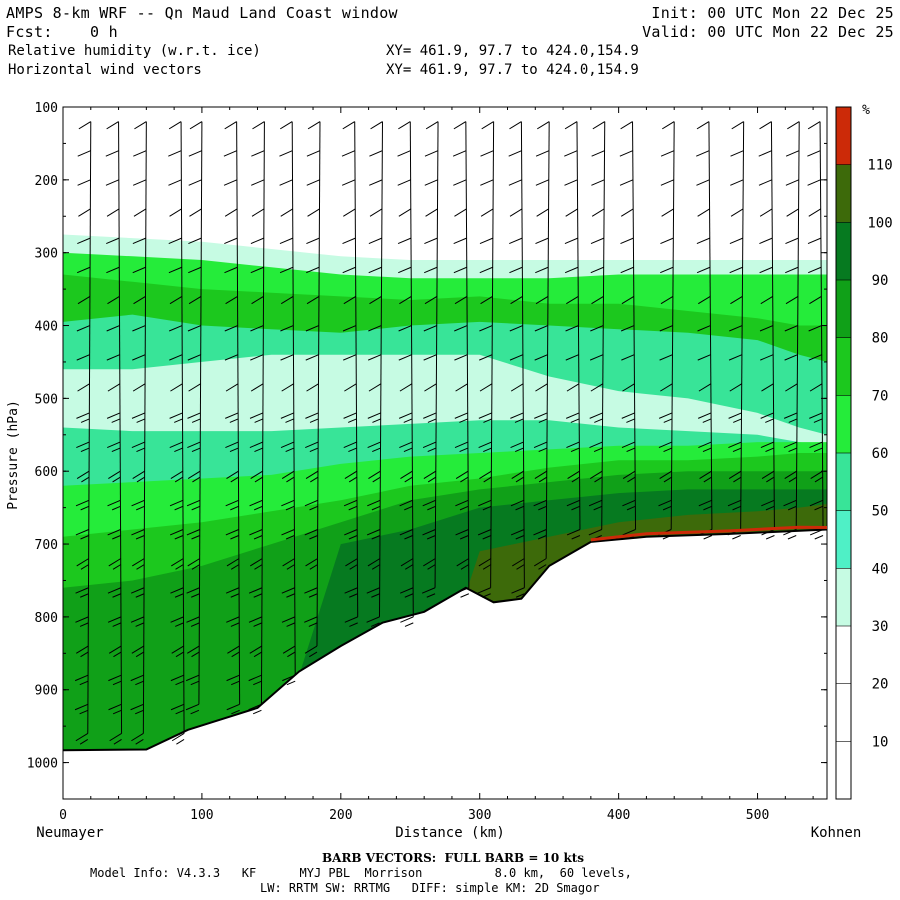 The height and width of the screenshot is (900, 900). I want to click on y-tick-label: 300, so click(46, 254).